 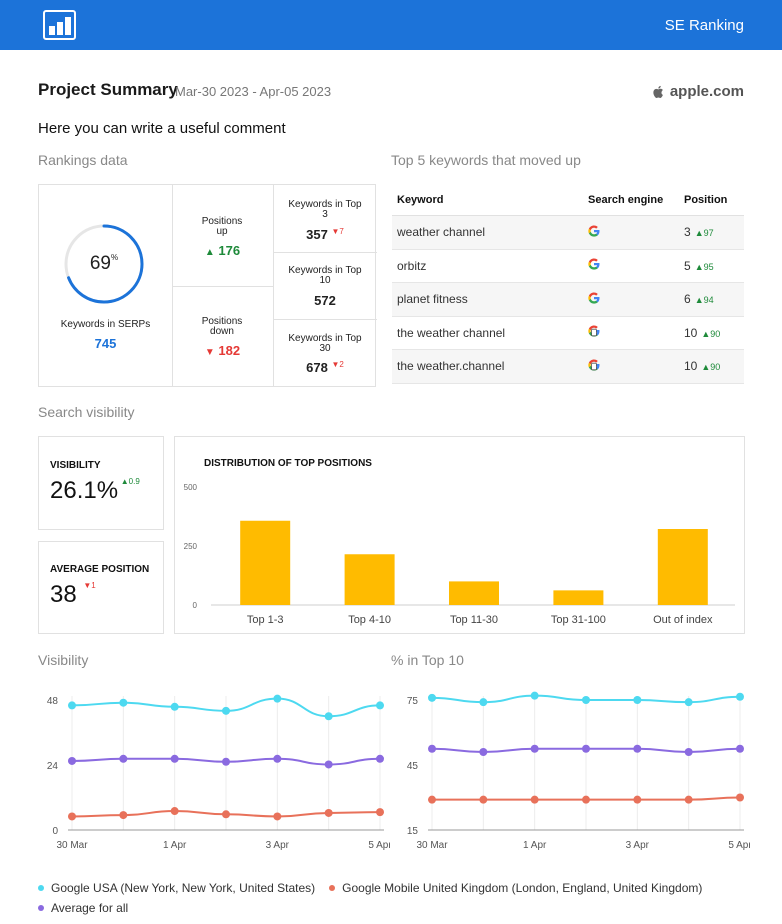 I want to click on project-comment: Here you can write a useful comment, so click(x=162, y=128).